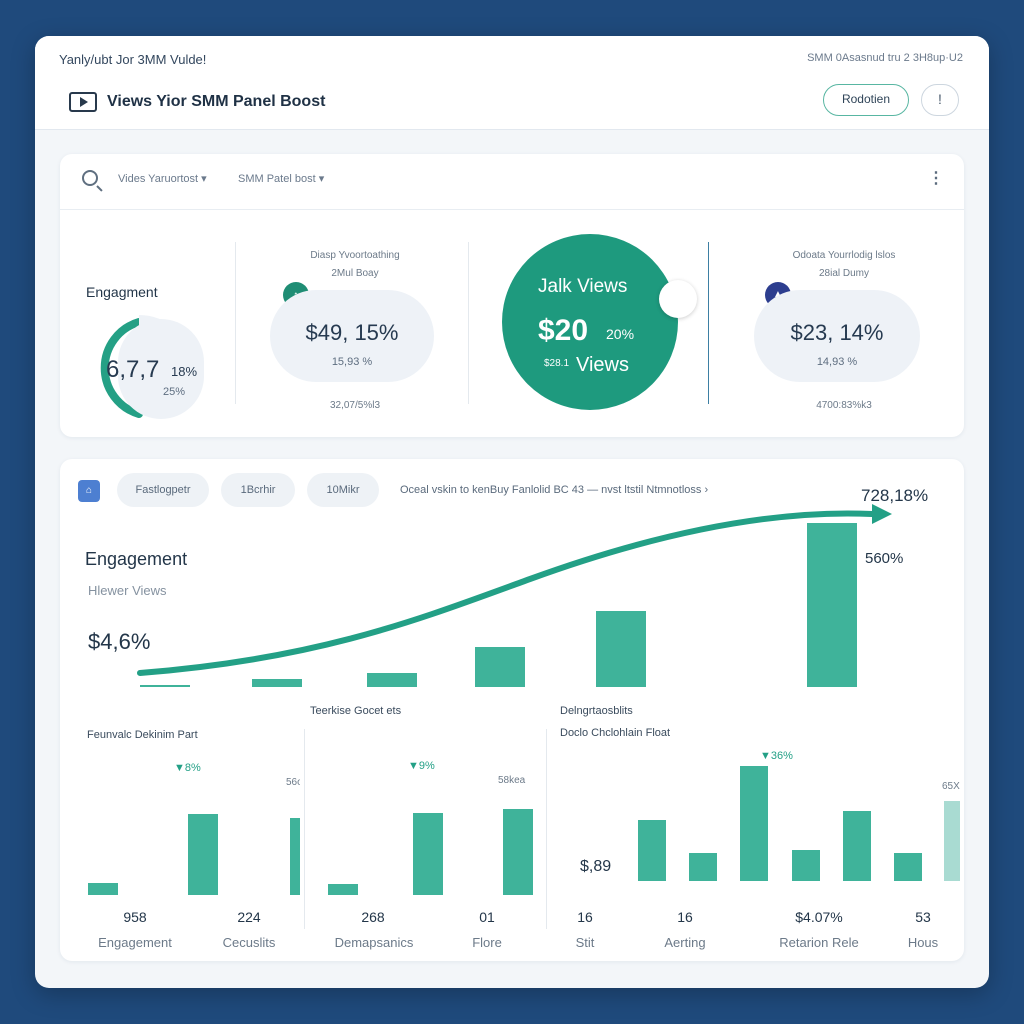 The width and height of the screenshot is (1024, 1024). I want to click on sub-a-annotation-1: 56oea, so click(293, 782).